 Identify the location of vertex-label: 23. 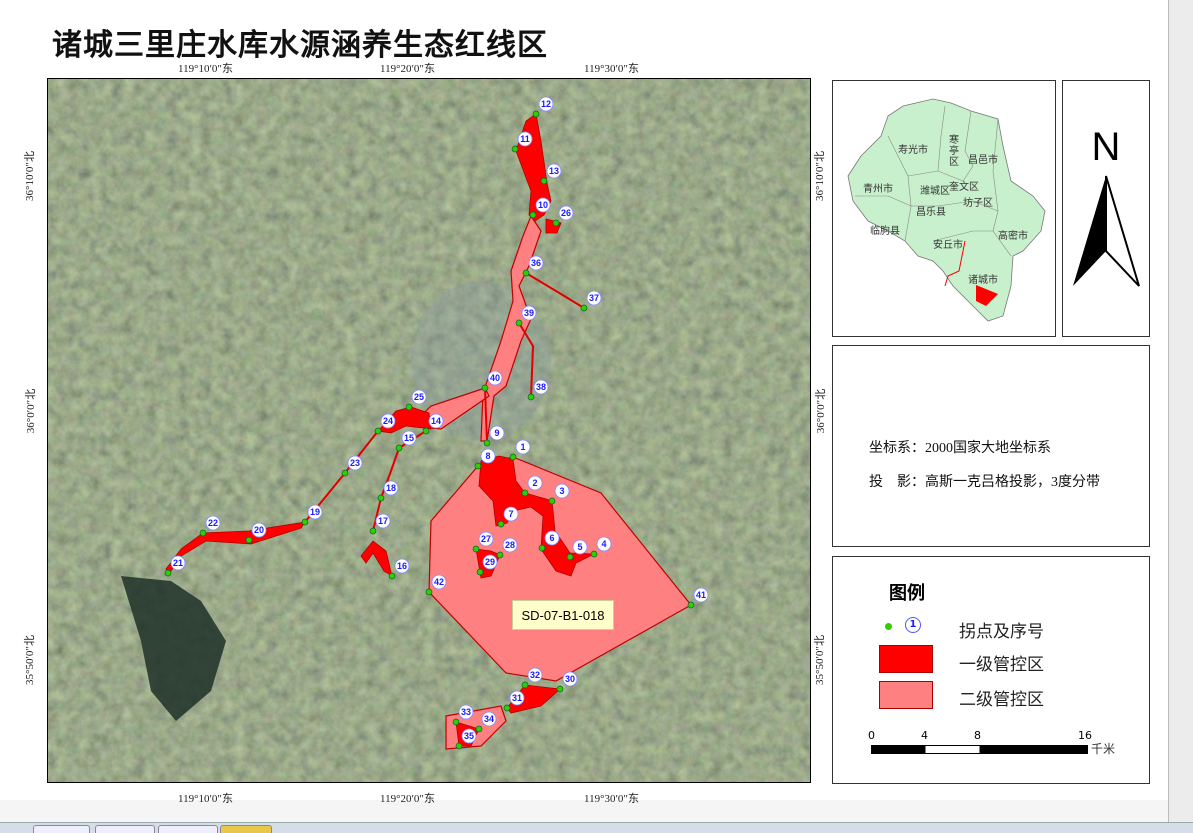
(355, 463).